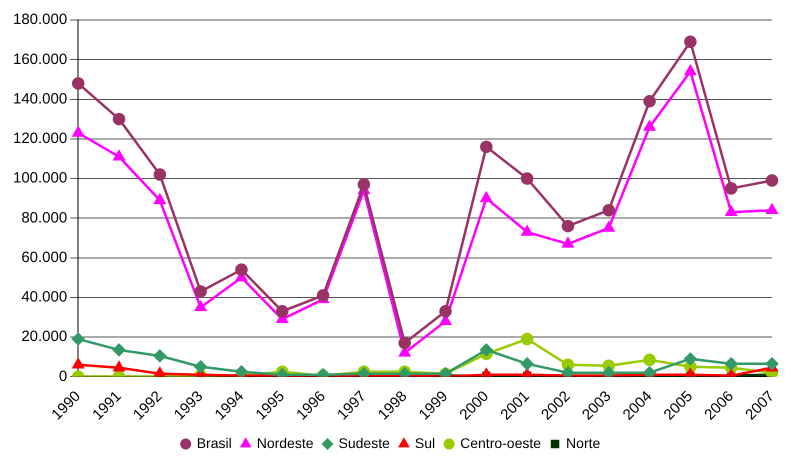  What do you see at coordinates (44, 297) in the screenshot?
I see `y-tick-label: 40.000` at bounding box center [44, 297].